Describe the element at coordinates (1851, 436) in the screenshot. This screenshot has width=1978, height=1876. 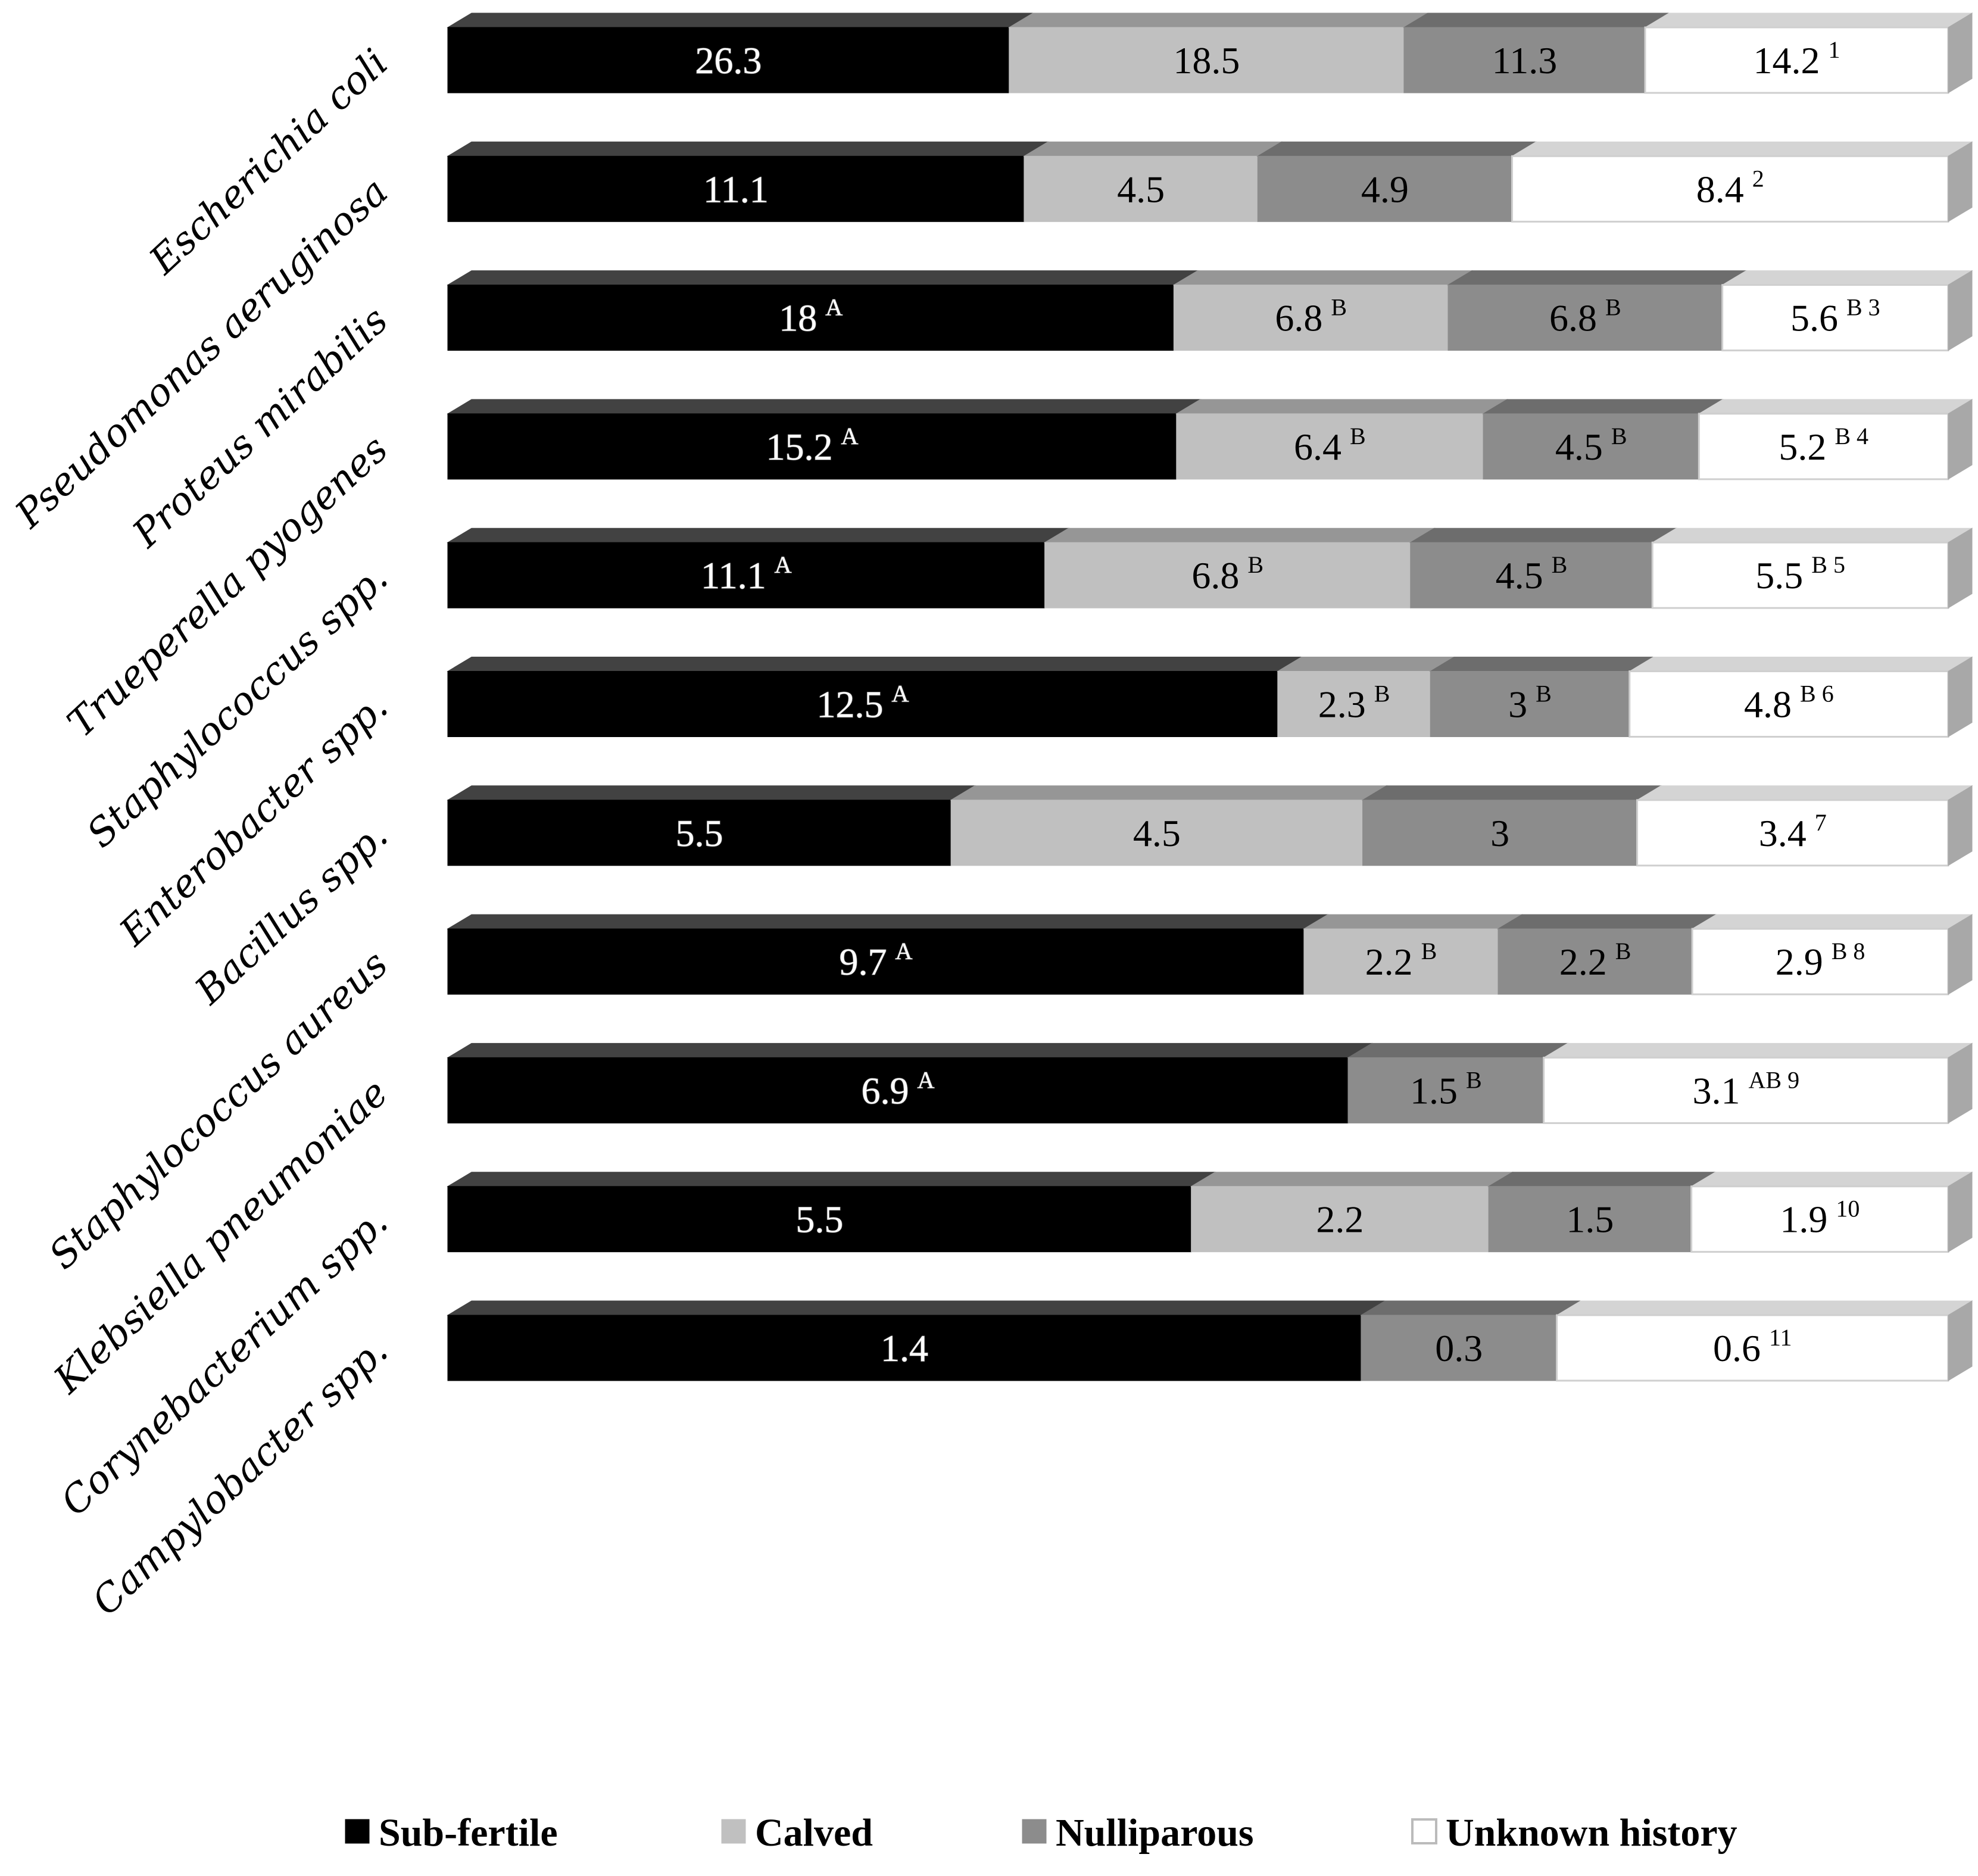
I see `significance-superscript: B 4` at that location.